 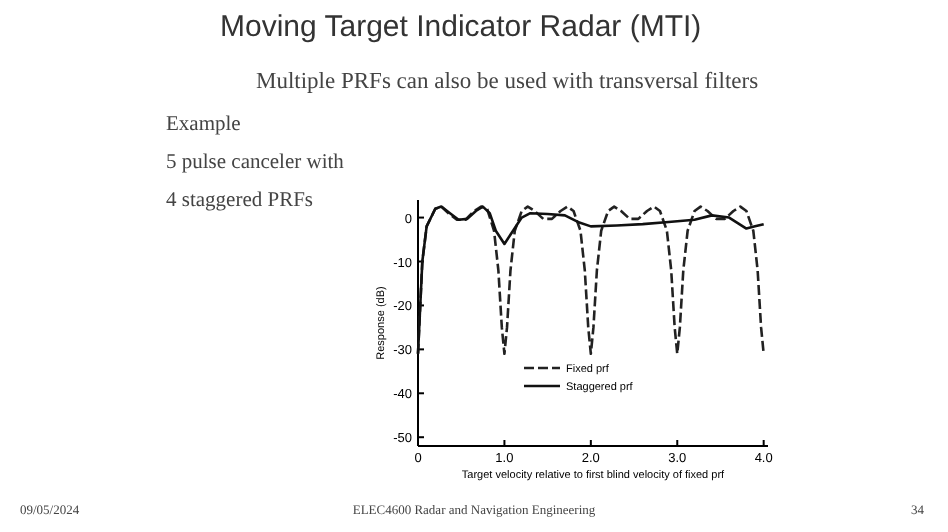 What do you see at coordinates (508, 82) in the screenshot?
I see `text: Multiple PRFs can also be used with transversal filters` at bounding box center [508, 82].